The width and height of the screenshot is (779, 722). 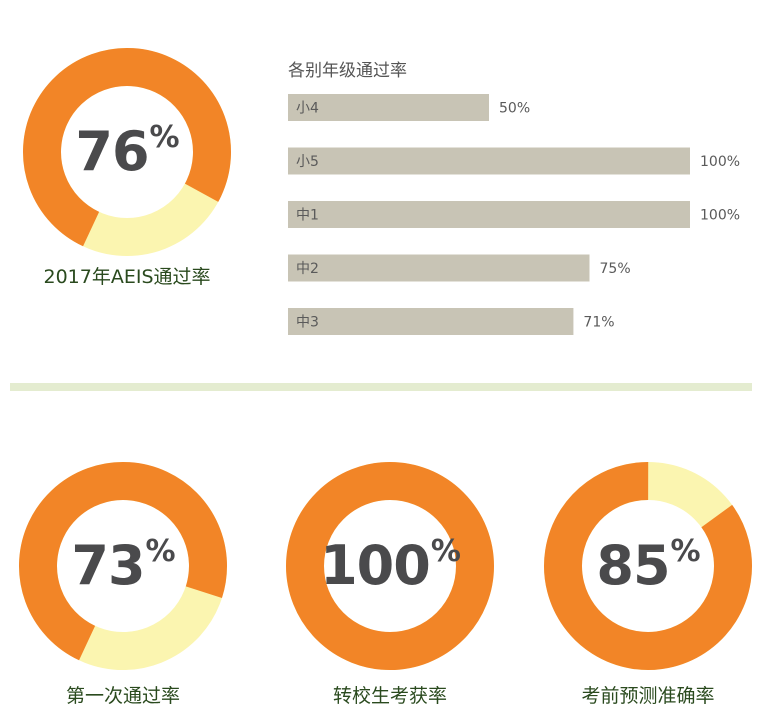 What do you see at coordinates (514, 109) in the screenshot?
I see `grade-bar-value-label: 50%` at bounding box center [514, 109].